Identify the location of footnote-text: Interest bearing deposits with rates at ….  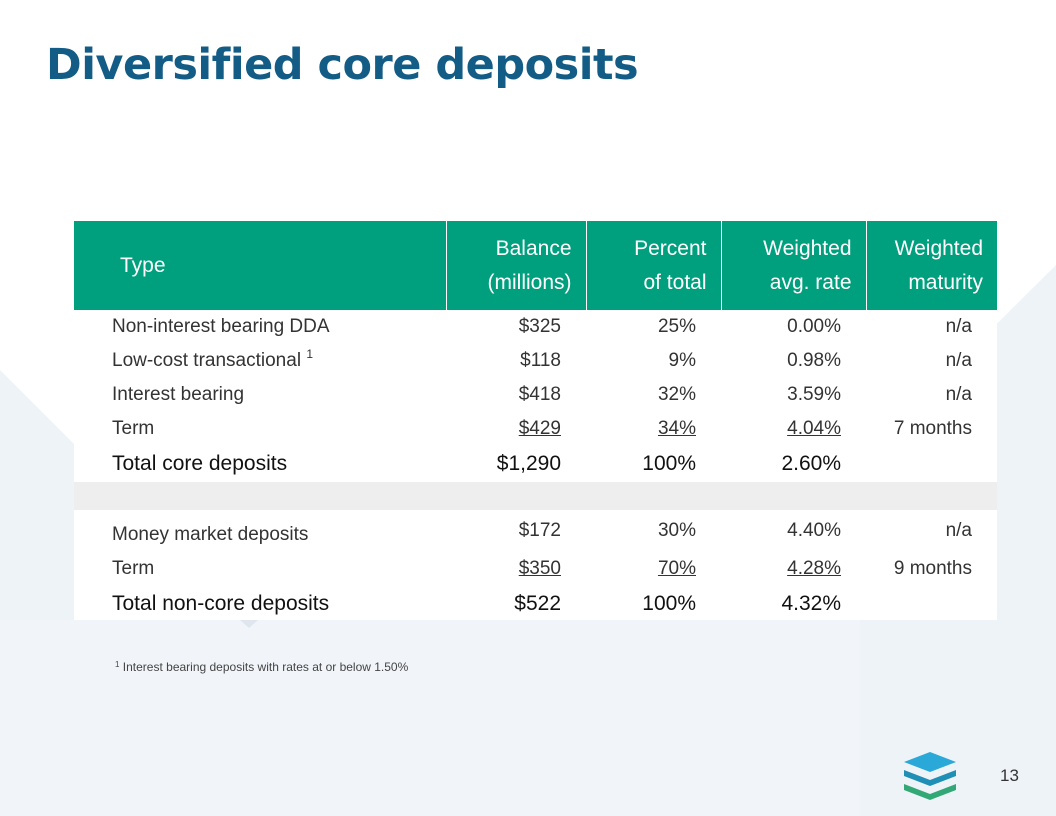
(264, 667).